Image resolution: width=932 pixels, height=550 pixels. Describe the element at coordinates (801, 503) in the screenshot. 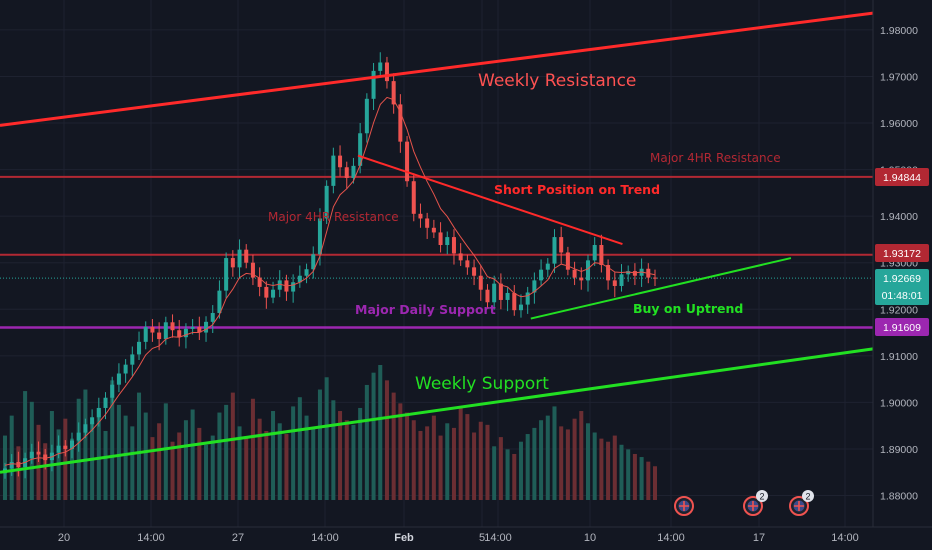

I see `news-flag-uk-3: 2` at that location.